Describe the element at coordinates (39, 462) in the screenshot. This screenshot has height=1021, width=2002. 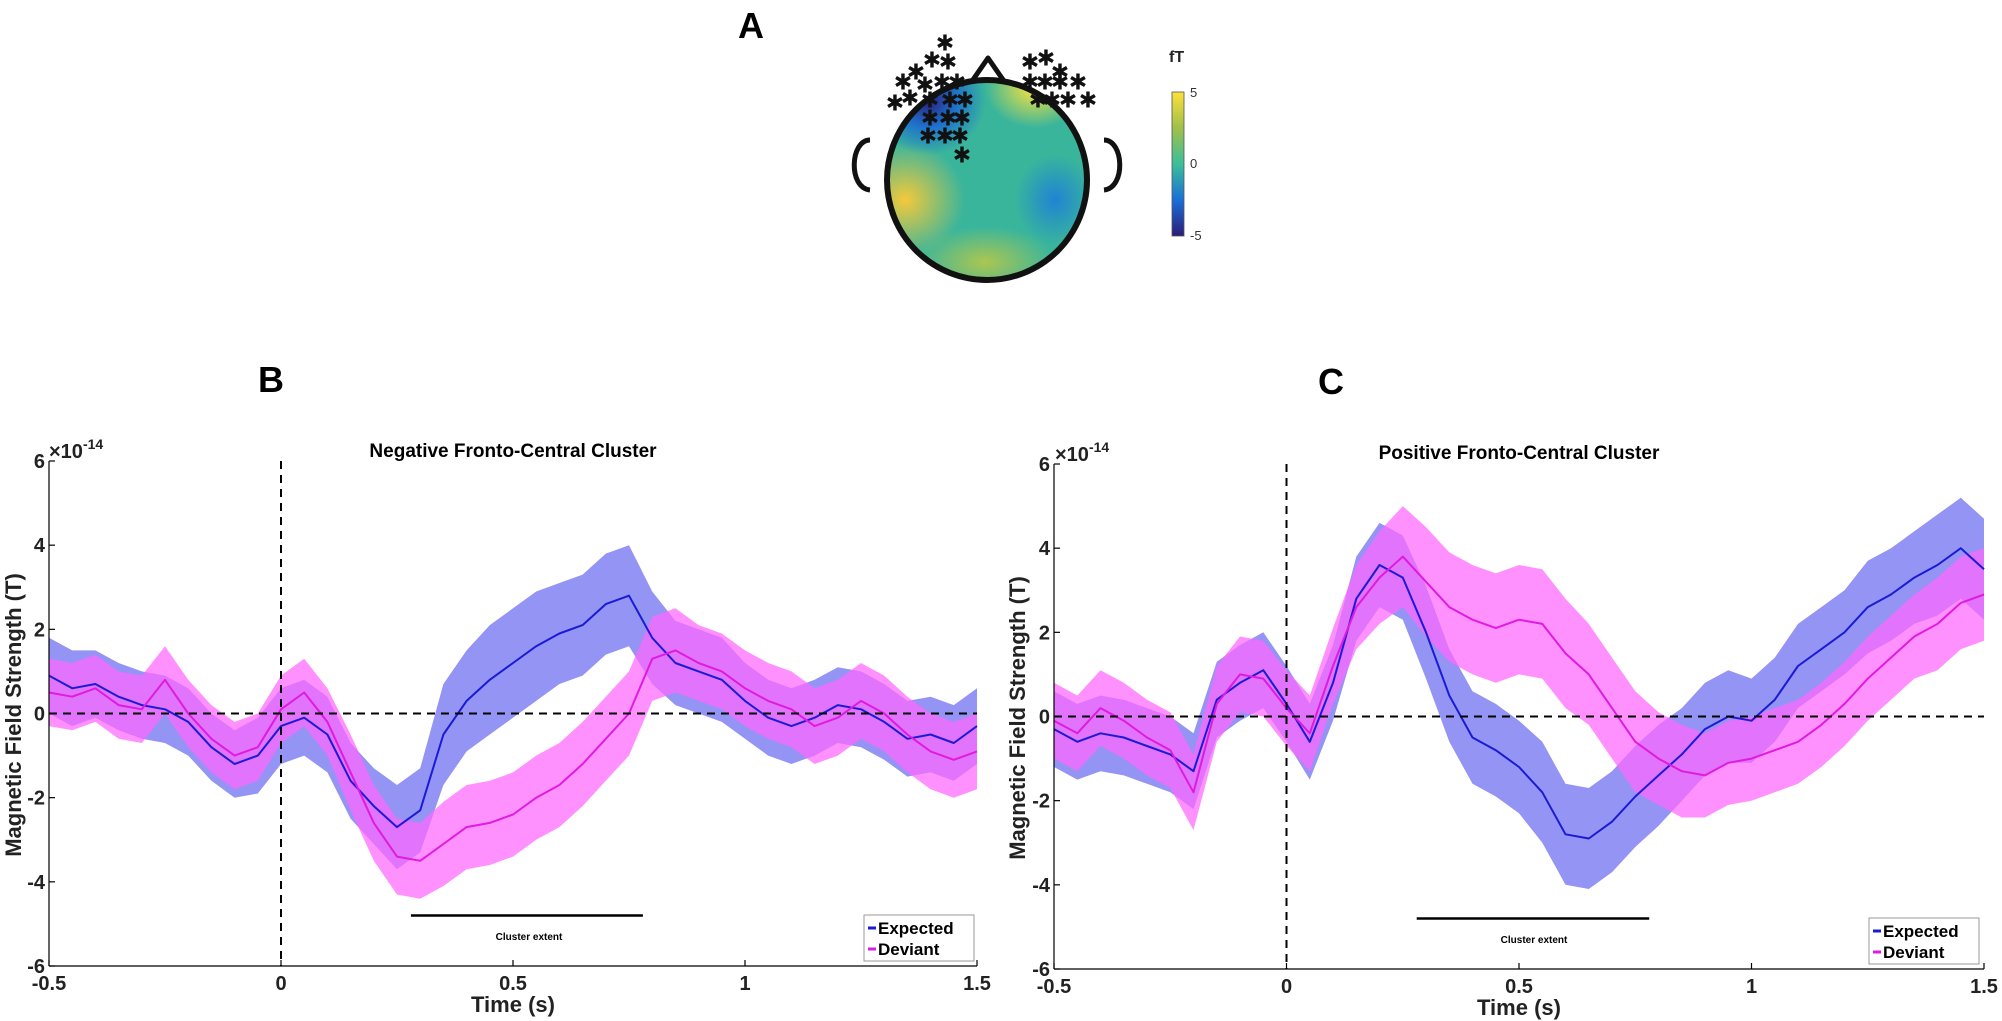
I see `chart-b-ytick-label: 6` at that location.